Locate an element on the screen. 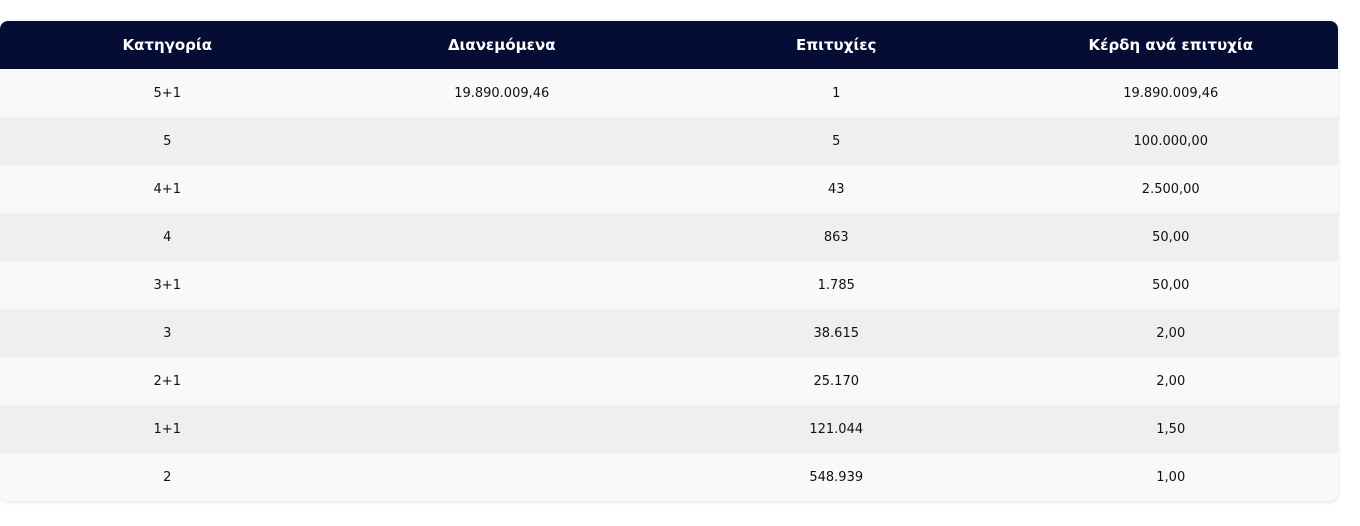  table-cell: 2.500,00 is located at coordinates (1170, 189).